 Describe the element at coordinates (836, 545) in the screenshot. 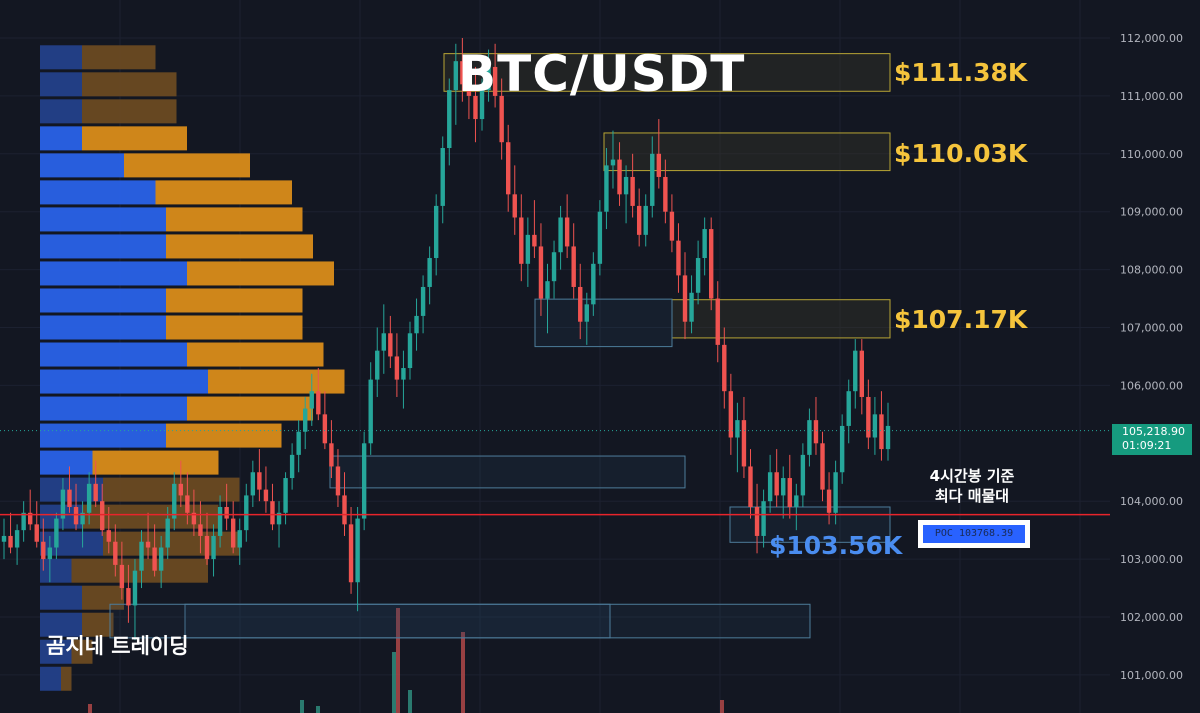

I see `level-label-4: $103.56K` at that location.